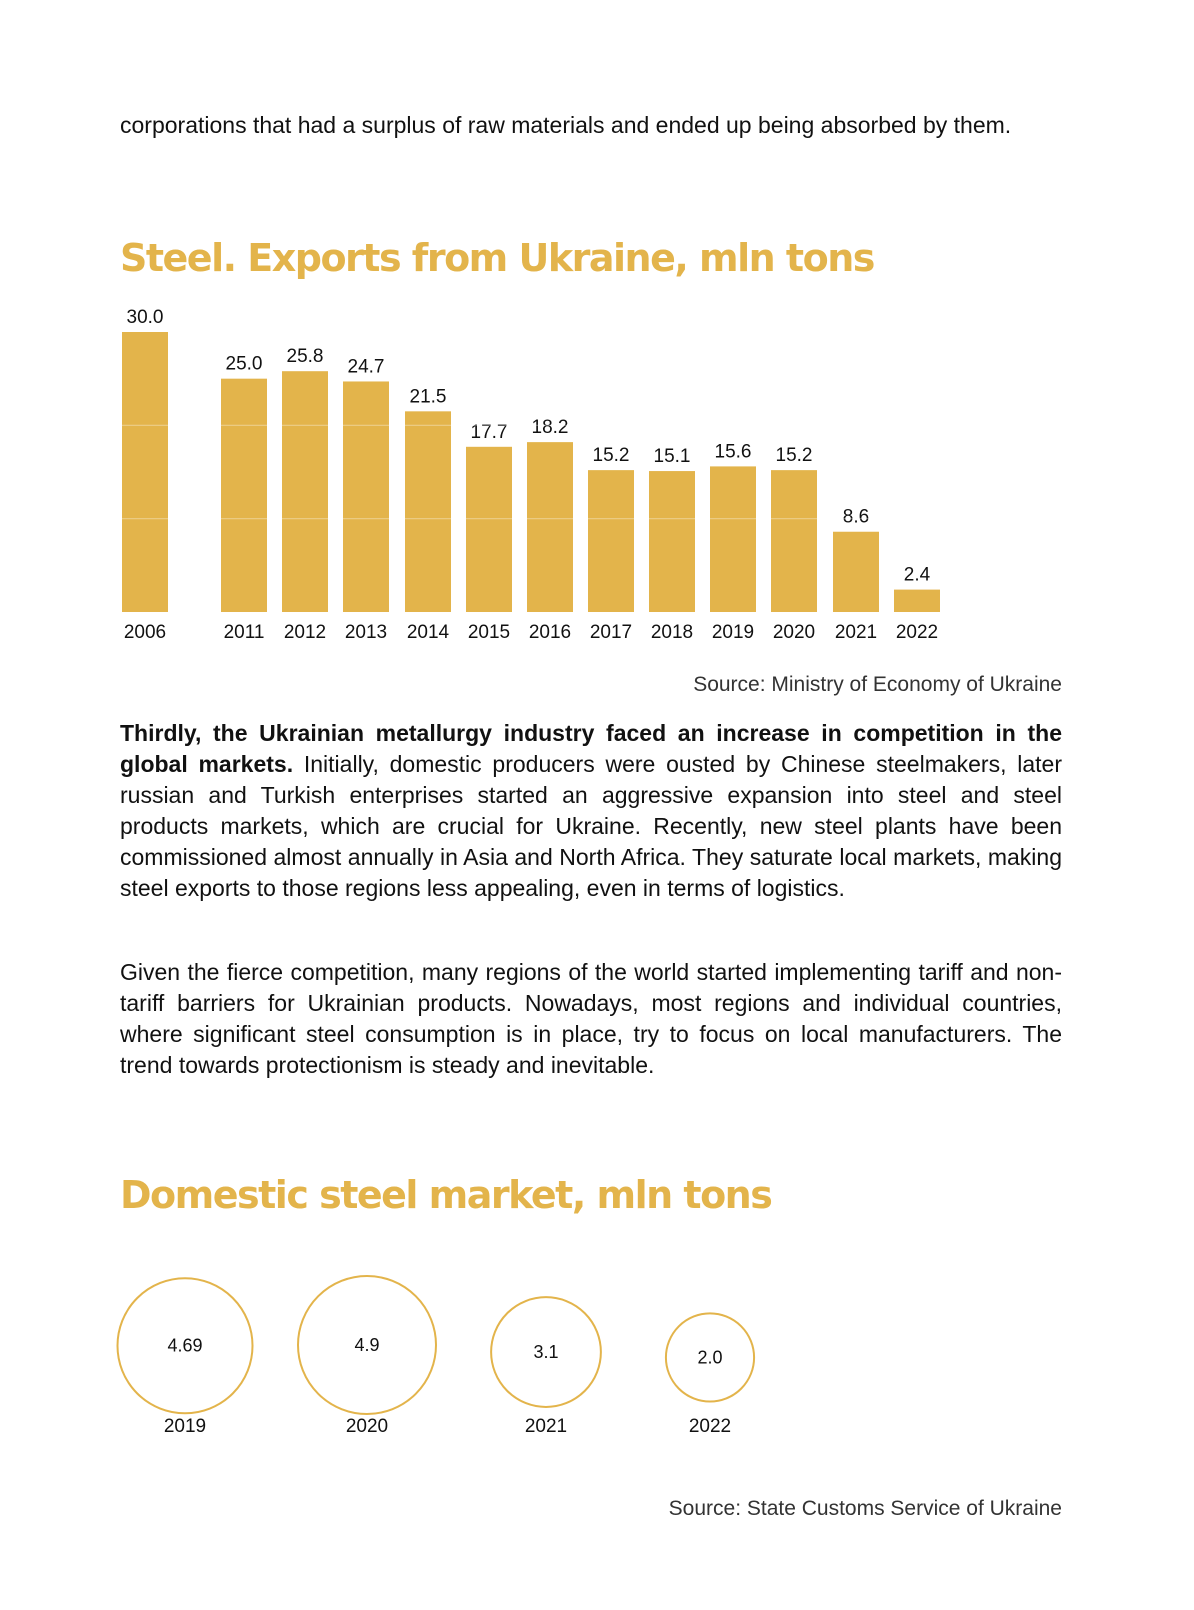 This screenshot has width=1194, height=1610. What do you see at coordinates (428, 396) in the screenshot?
I see `bar-value-label: 21.5` at bounding box center [428, 396].